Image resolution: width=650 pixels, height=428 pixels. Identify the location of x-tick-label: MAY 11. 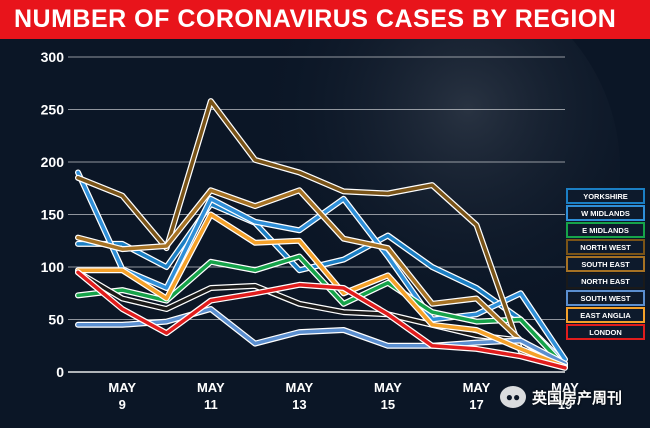
(211, 396).